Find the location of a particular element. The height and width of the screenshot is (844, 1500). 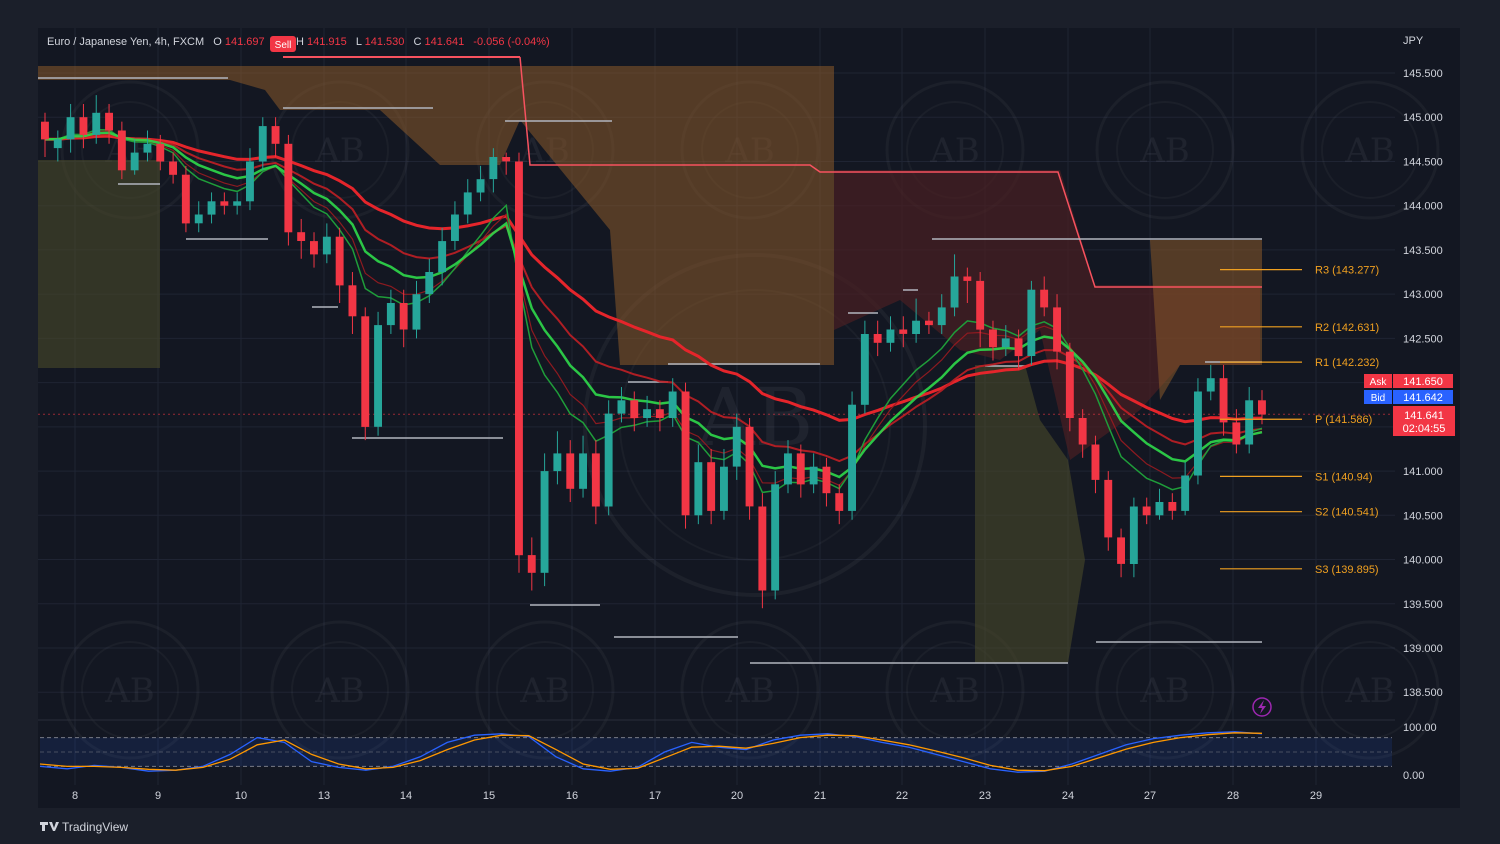

lightning-icon-ring is located at coordinates (1262, 707).